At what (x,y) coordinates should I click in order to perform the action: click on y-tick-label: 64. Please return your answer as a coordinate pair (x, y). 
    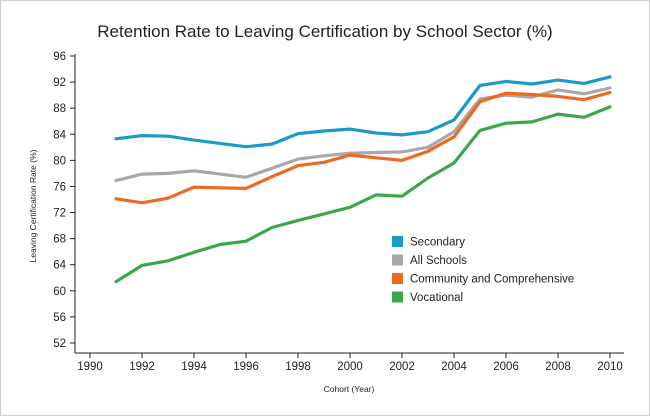
    Looking at the image, I should click on (59, 266).